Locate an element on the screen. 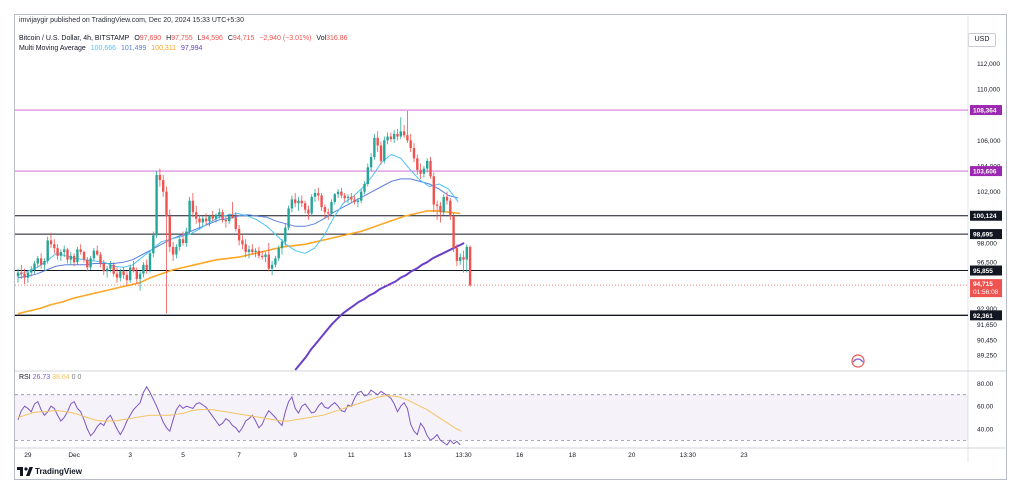 Image resolution: width=1024 pixels, height=497 pixels. symbol-name: Bitcoin / U.S. Dollar, 4h, BITSTAMP is located at coordinates (74, 38).